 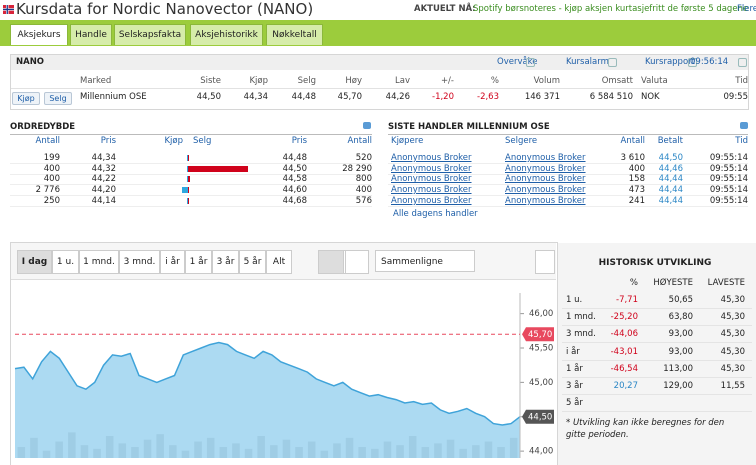 What do you see at coordinates (150, 34) in the screenshot?
I see `tab: Selskapsfakta` at bounding box center [150, 34].